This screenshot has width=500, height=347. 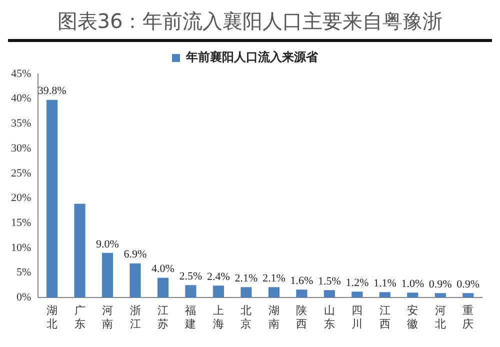 I want to click on y-tick-label: 15%, so click(x=21, y=222).